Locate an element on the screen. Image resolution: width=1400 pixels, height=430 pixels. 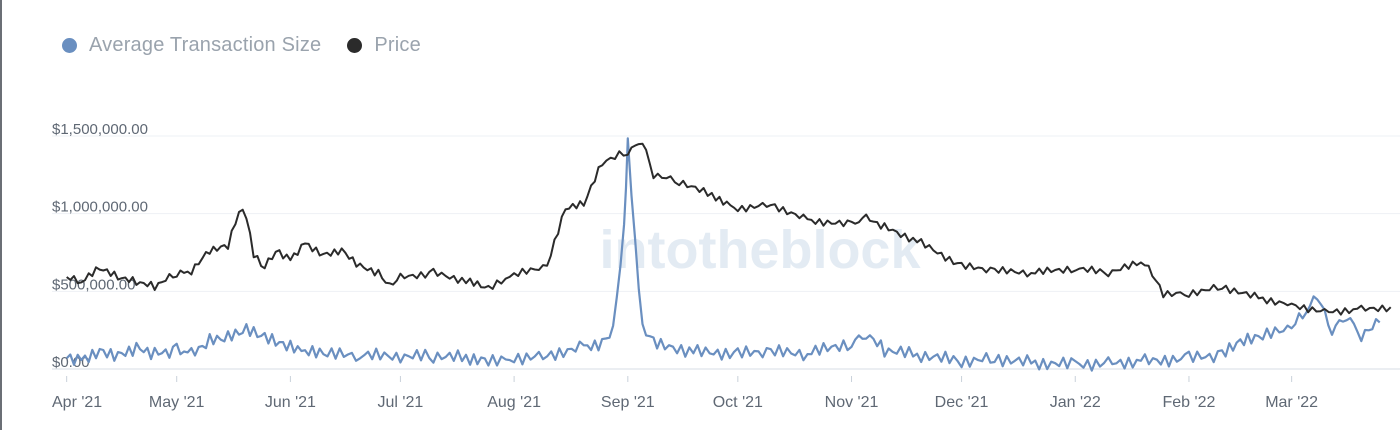
x-tick-label: Jul '21 is located at coordinates (401, 402).